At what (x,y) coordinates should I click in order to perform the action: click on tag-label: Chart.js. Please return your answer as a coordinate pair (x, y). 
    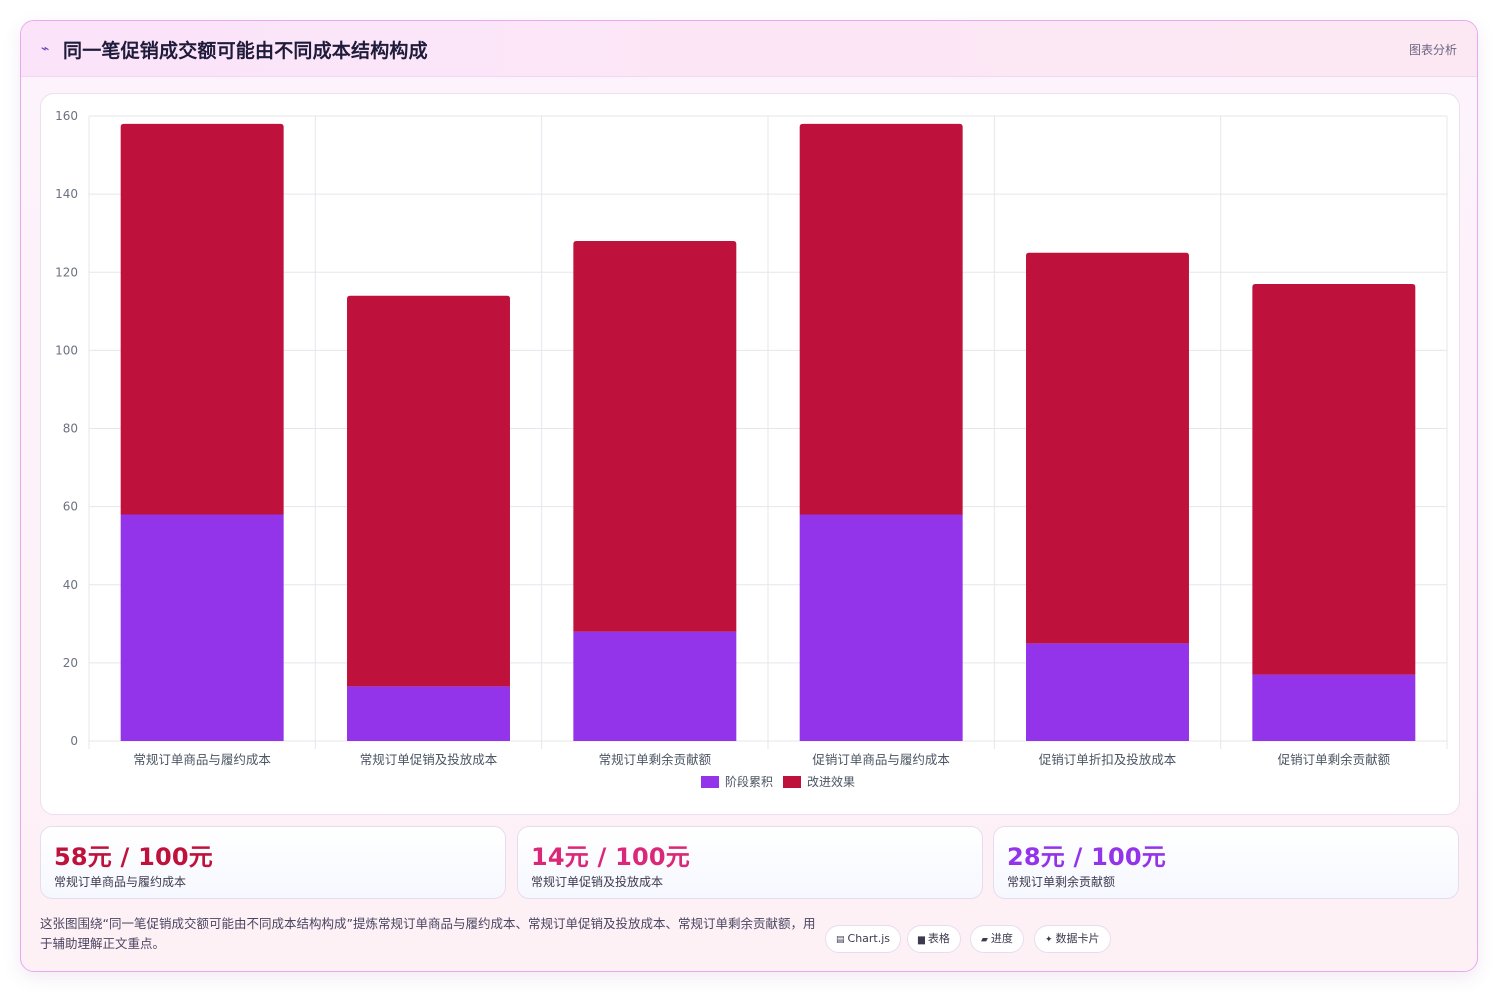
    Looking at the image, I should click on (869, 938).